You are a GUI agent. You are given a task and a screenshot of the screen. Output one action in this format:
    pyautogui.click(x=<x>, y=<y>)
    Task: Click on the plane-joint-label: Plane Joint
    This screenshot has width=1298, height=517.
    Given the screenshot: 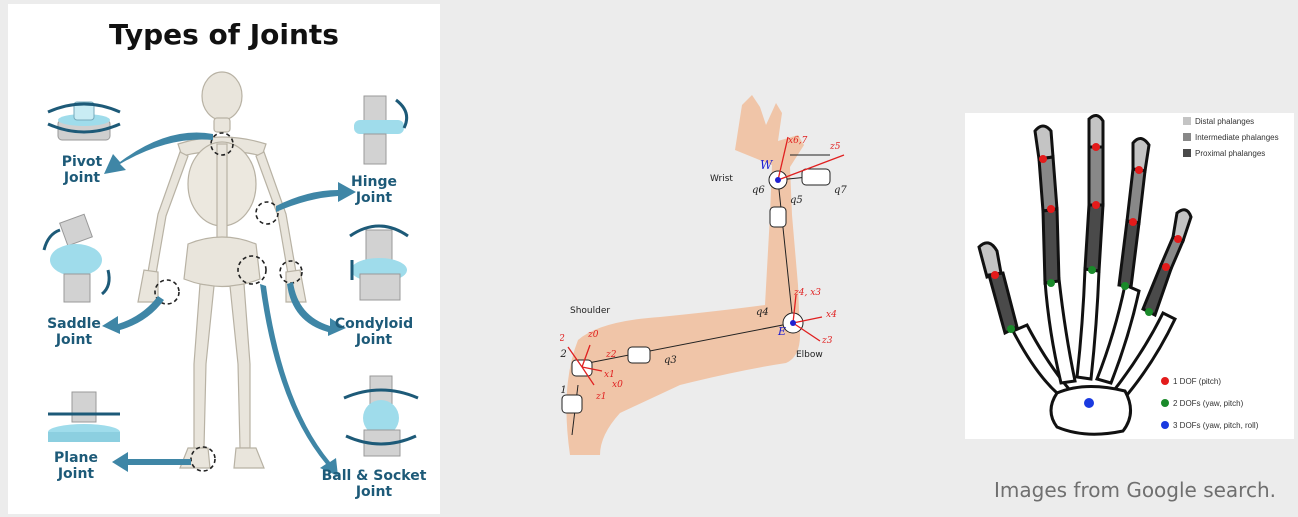 What is the action you would take?
    pyautogui.click(x=76, y=466)
    